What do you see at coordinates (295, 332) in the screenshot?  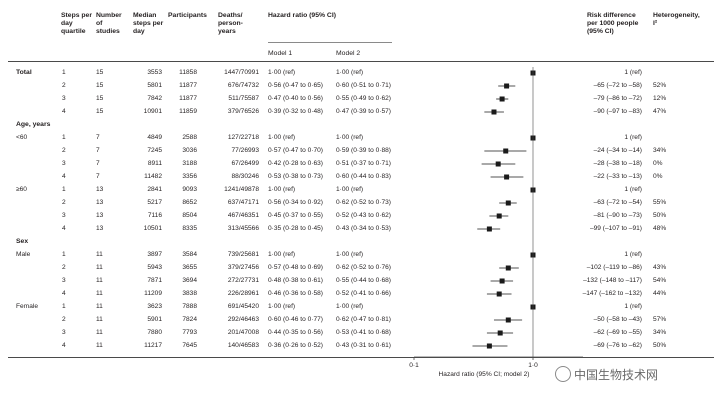 I see `cell-model1: 0·44 (0·35 to 0·56)` at bounding box center [295, 332].